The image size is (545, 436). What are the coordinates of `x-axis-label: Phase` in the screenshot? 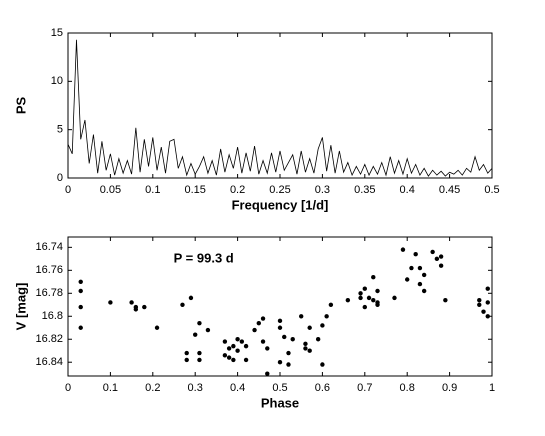 It's located at (280, 402).